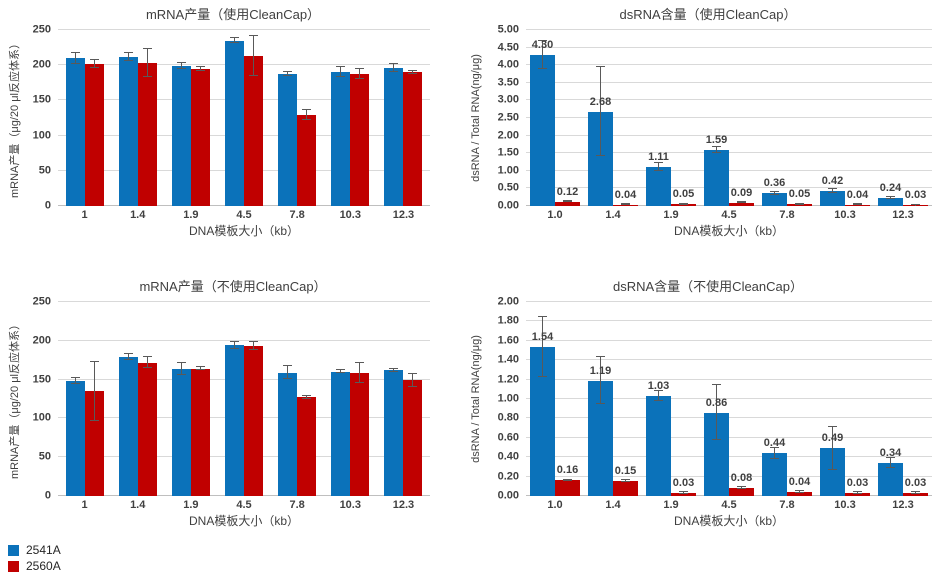 This screenshot has height=584, width=950. Describe the element at coordinates (625, 471) in the screenshot. I see `bar-value-label: 0.15` at that location.